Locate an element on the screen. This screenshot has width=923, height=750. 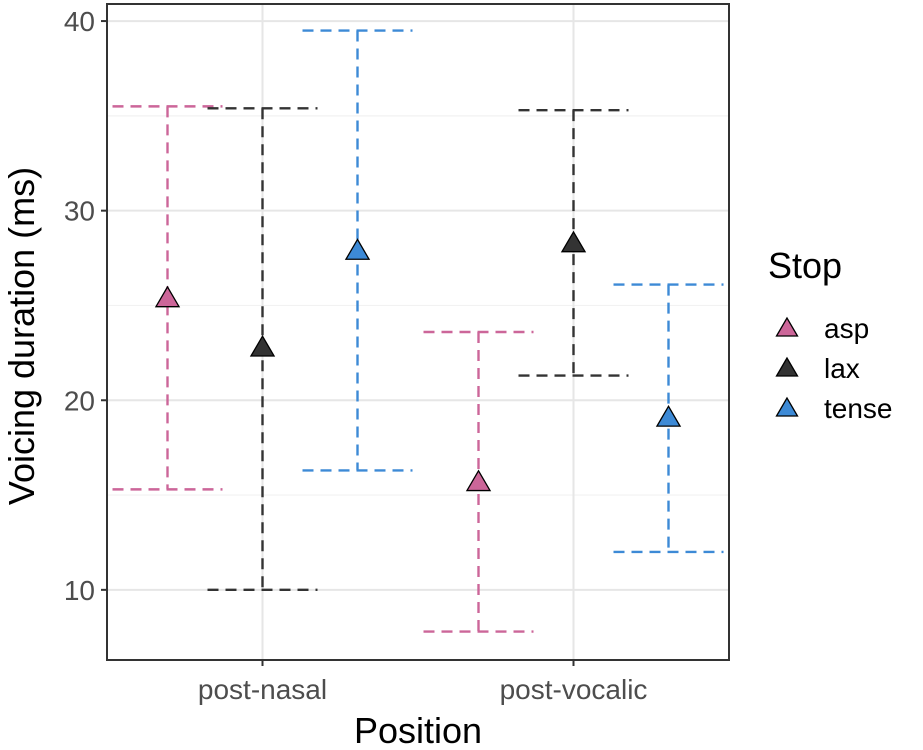
legend-key-lax is located at coordinates (787, 366).